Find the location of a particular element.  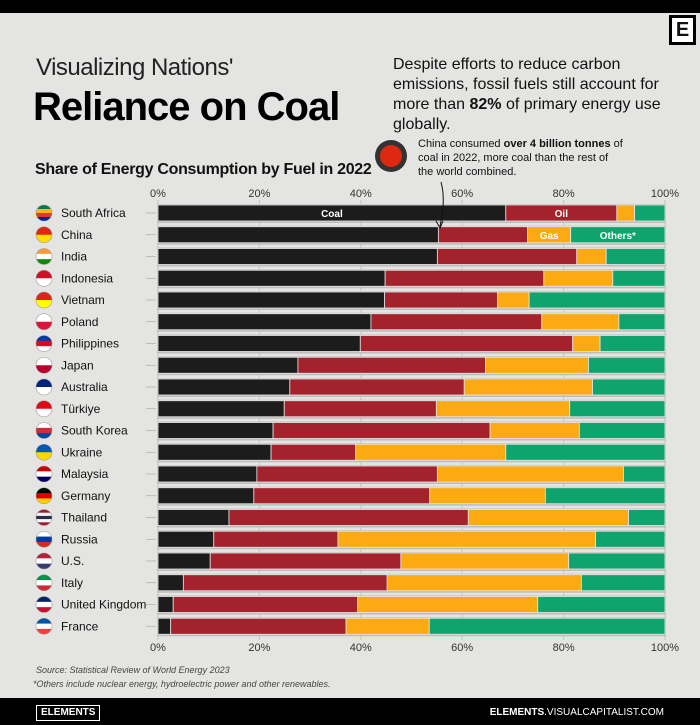

flag-india-icon is located at coordinates (44, 262).